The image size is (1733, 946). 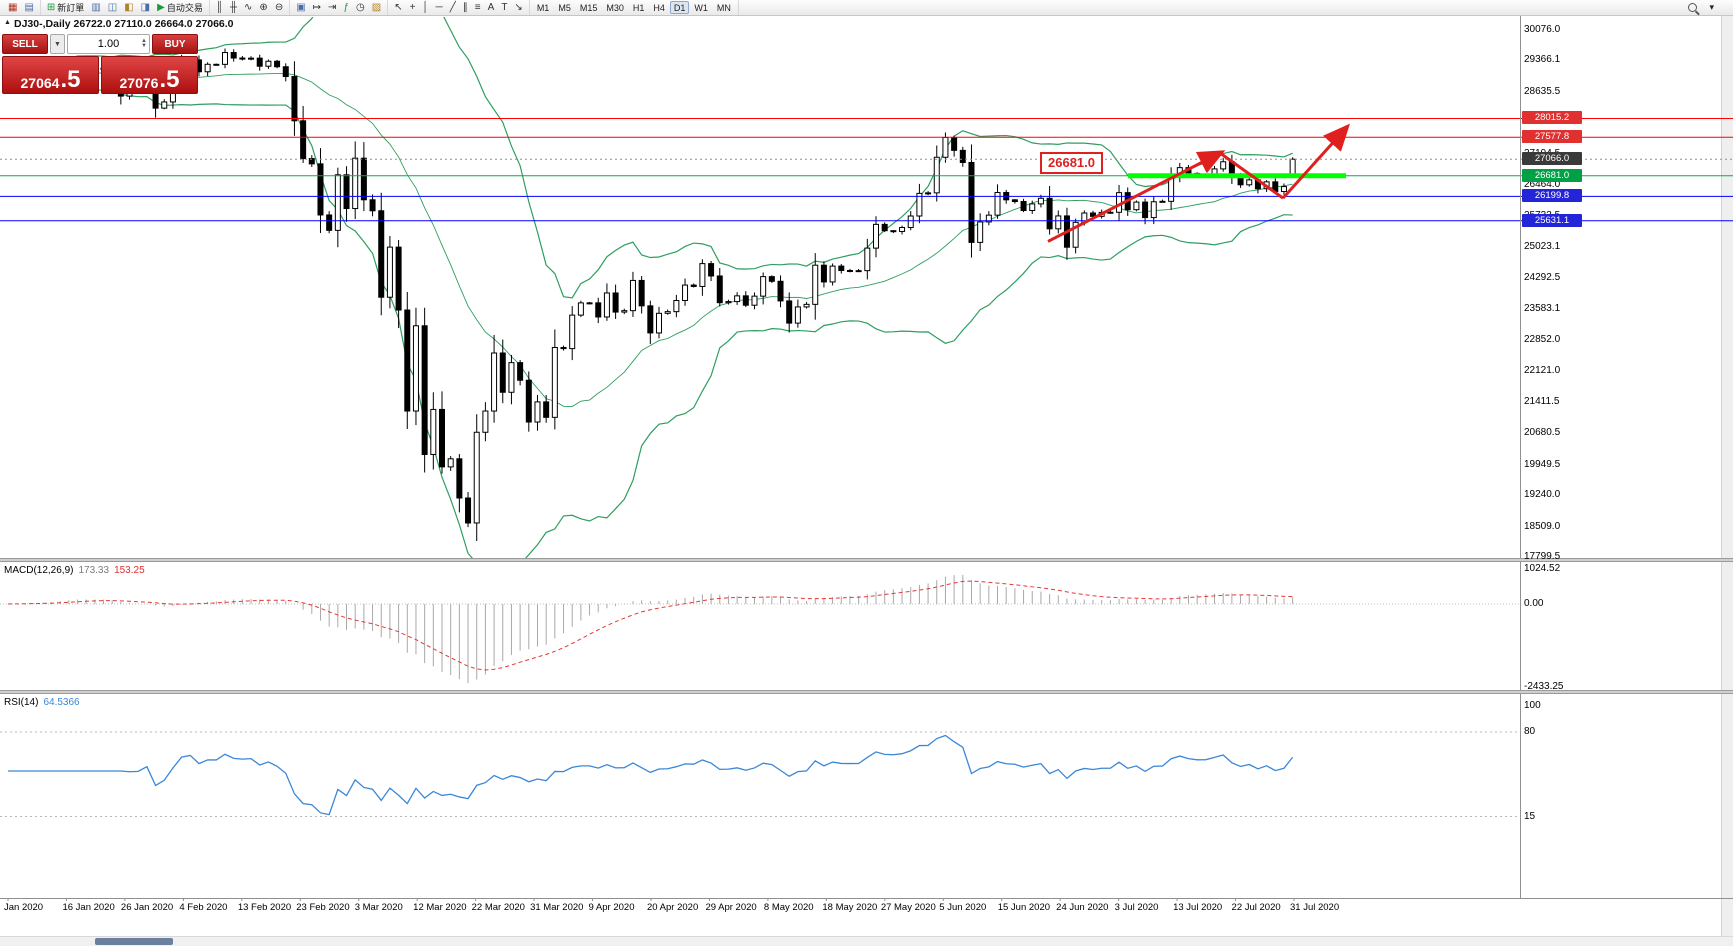 I want to click on vertical-line-icon: │, so click(x=425, y=8).